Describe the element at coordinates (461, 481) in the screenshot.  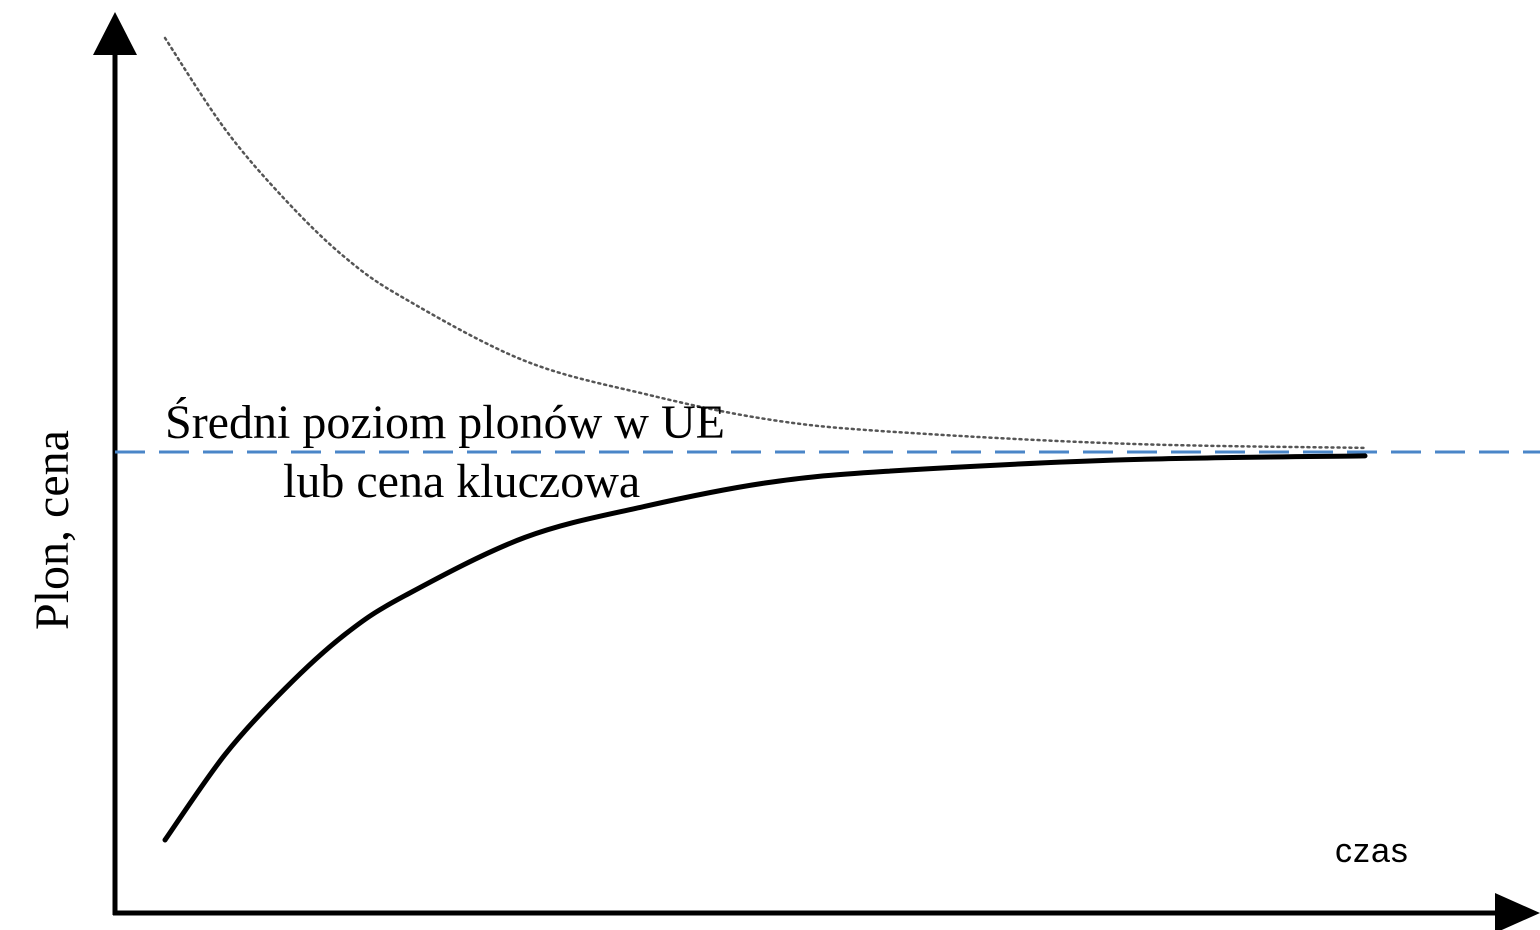
I see `reference-label-line-2: lub cena kluczowa` at that location.